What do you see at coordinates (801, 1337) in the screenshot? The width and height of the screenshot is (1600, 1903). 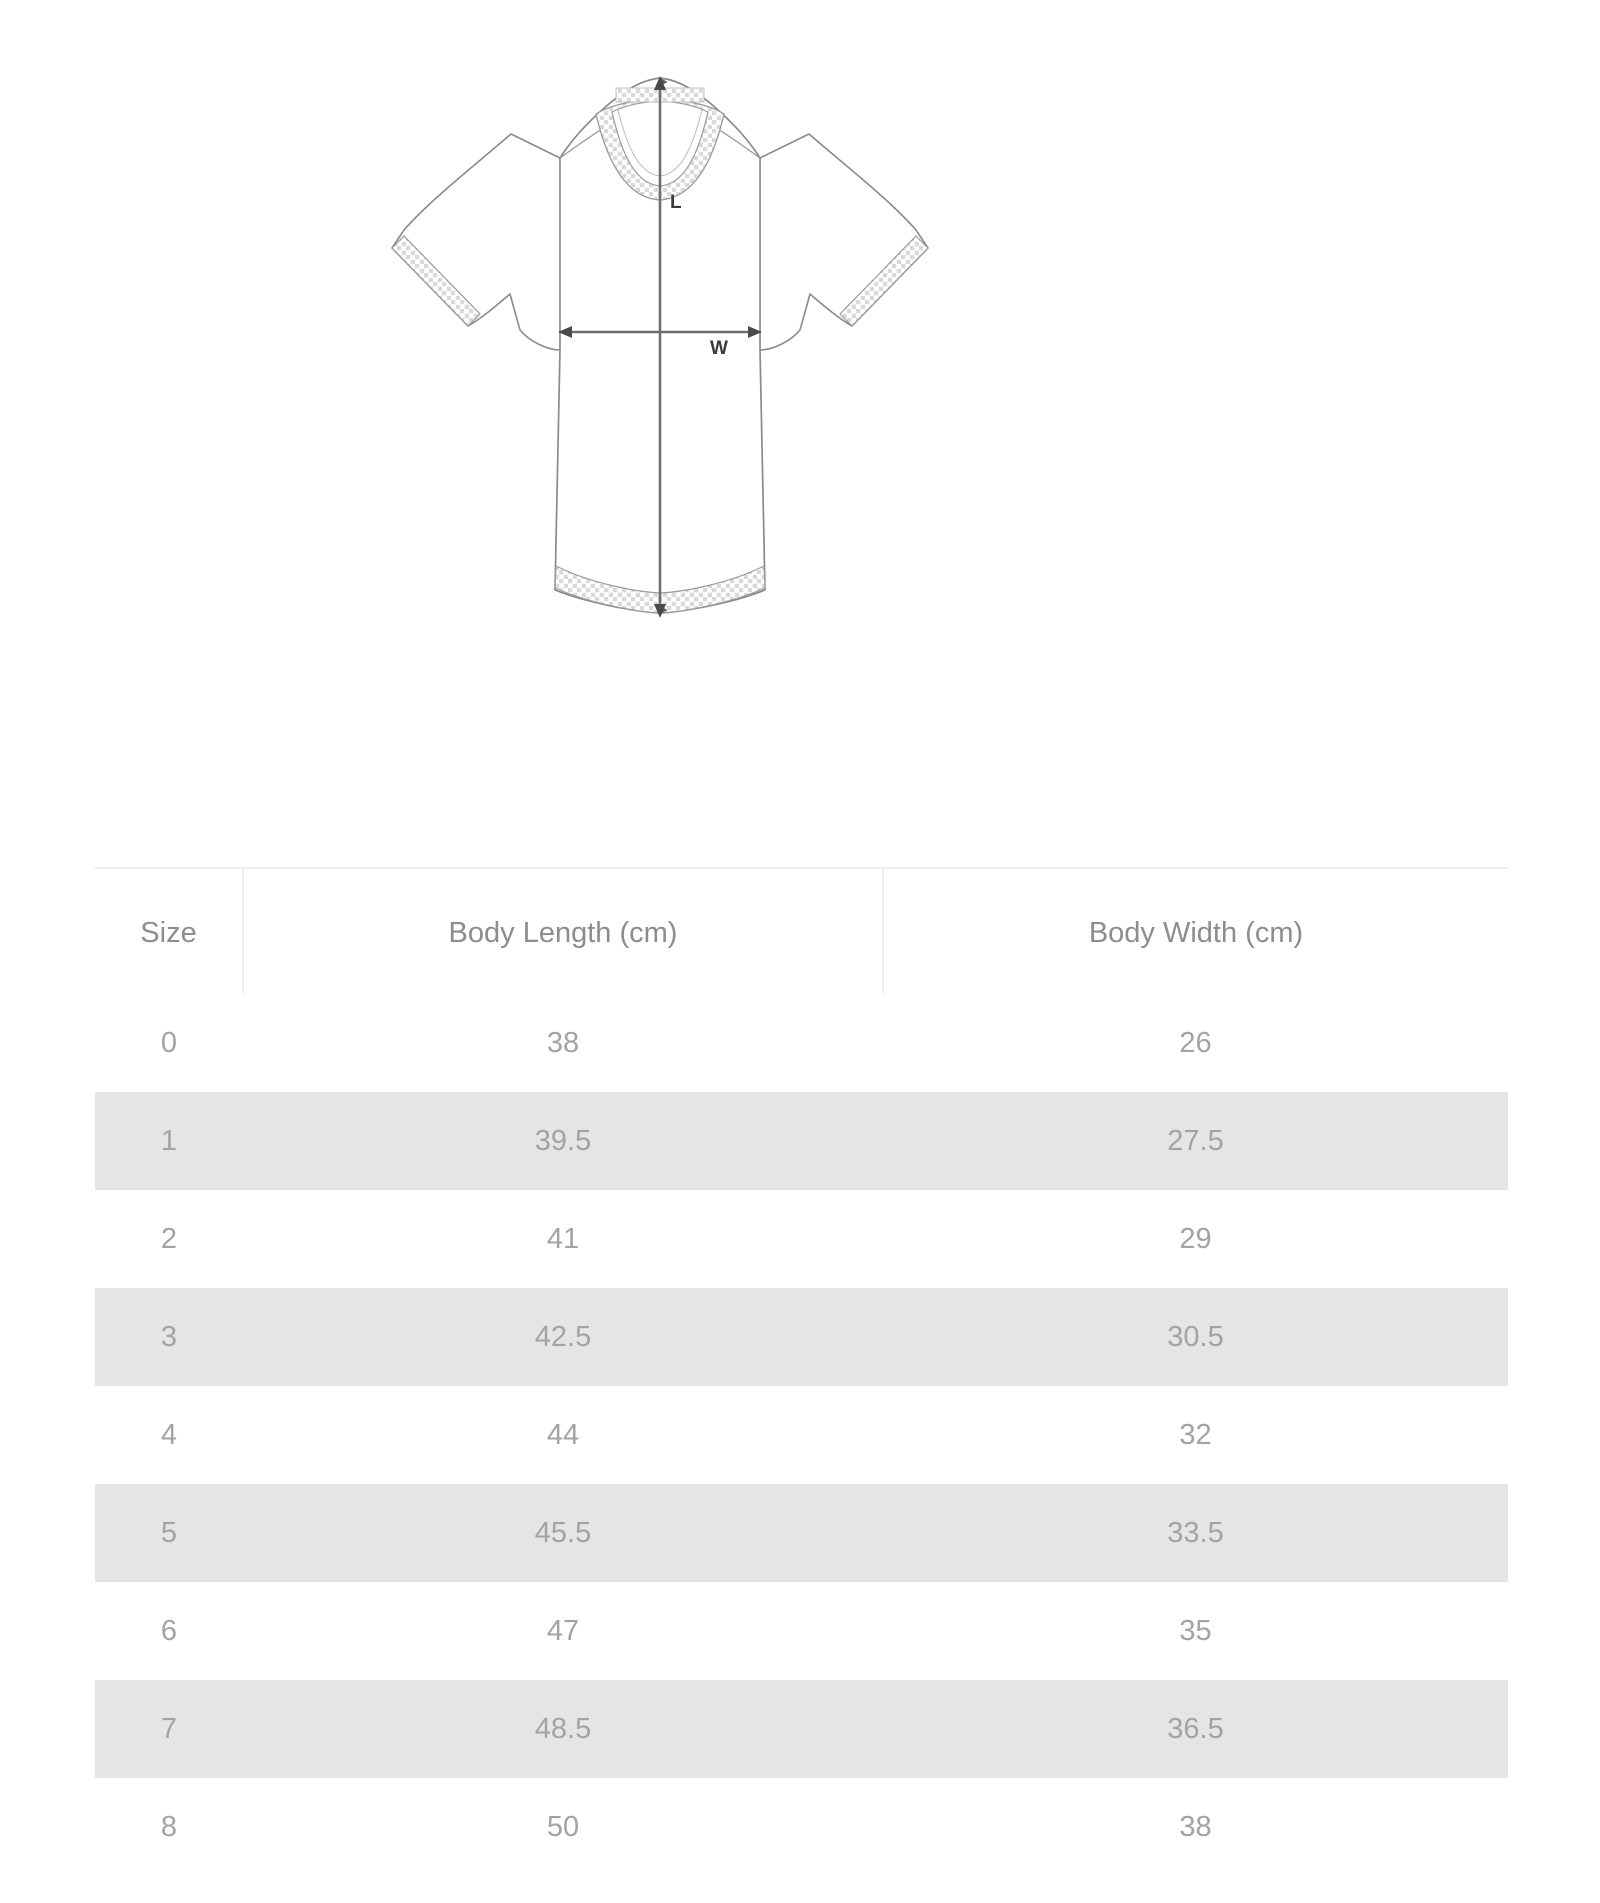 I see `table-row: 3 42.5 30.5` at bounding box center [801, 1337].